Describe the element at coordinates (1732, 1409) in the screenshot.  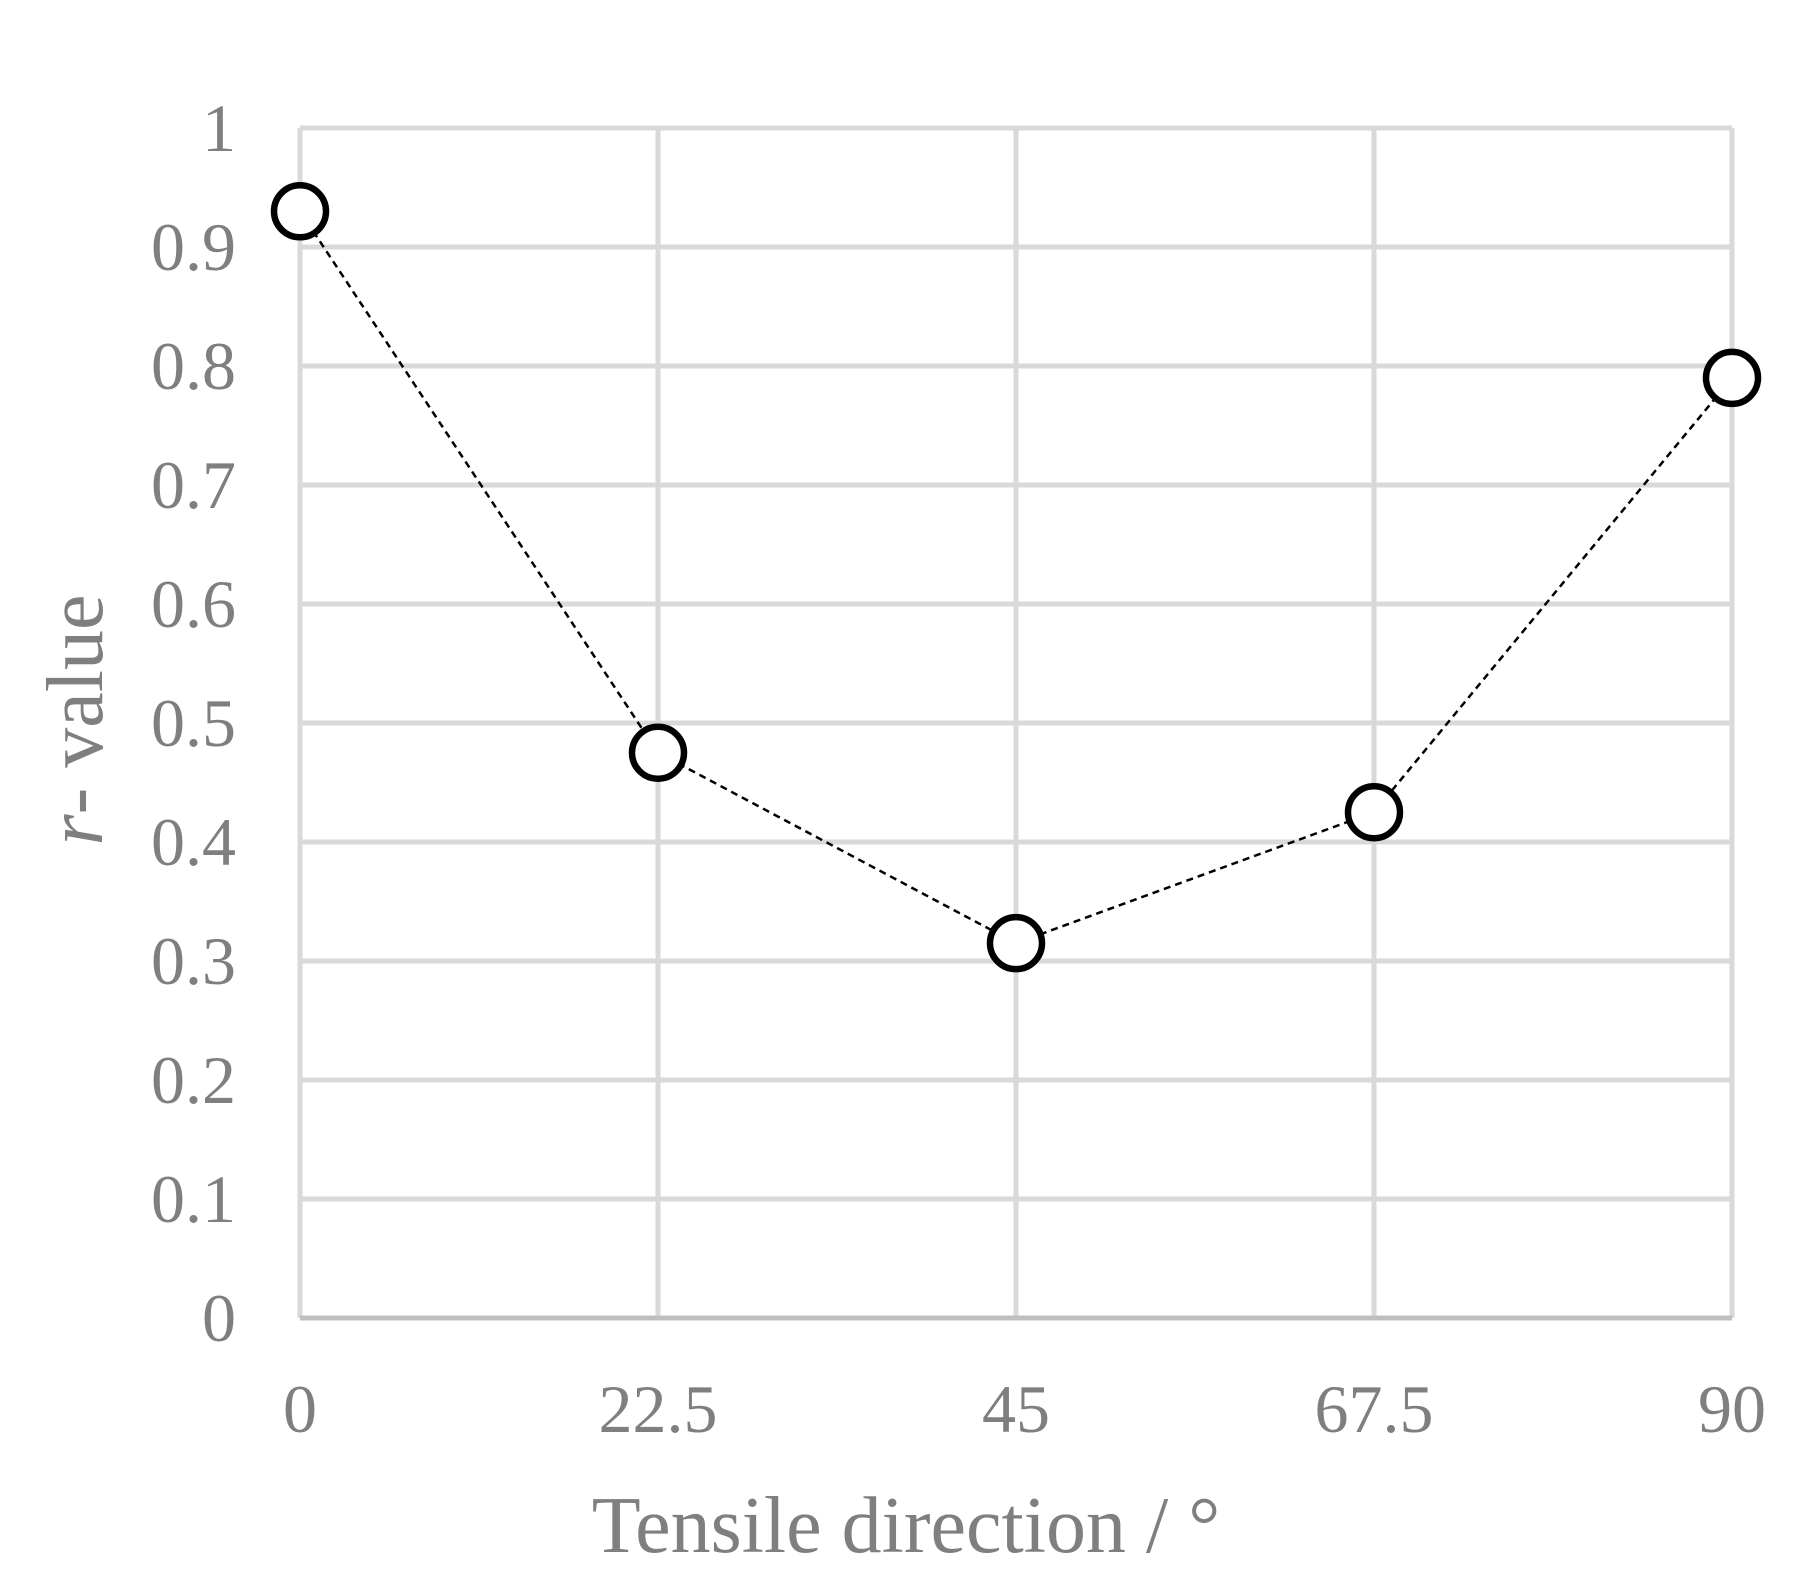
I see `x-tick-label: 90` at that location.